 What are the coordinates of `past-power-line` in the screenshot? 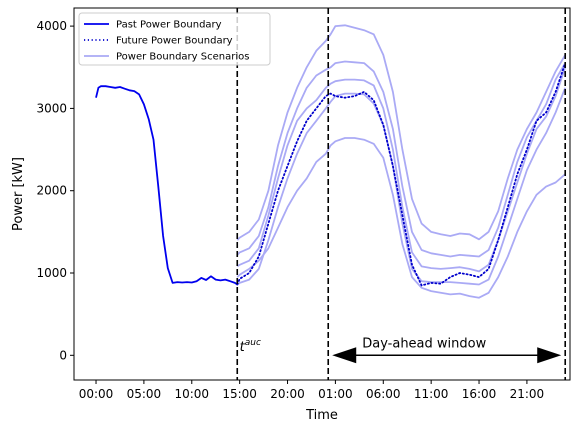 It's located at (166, 185).